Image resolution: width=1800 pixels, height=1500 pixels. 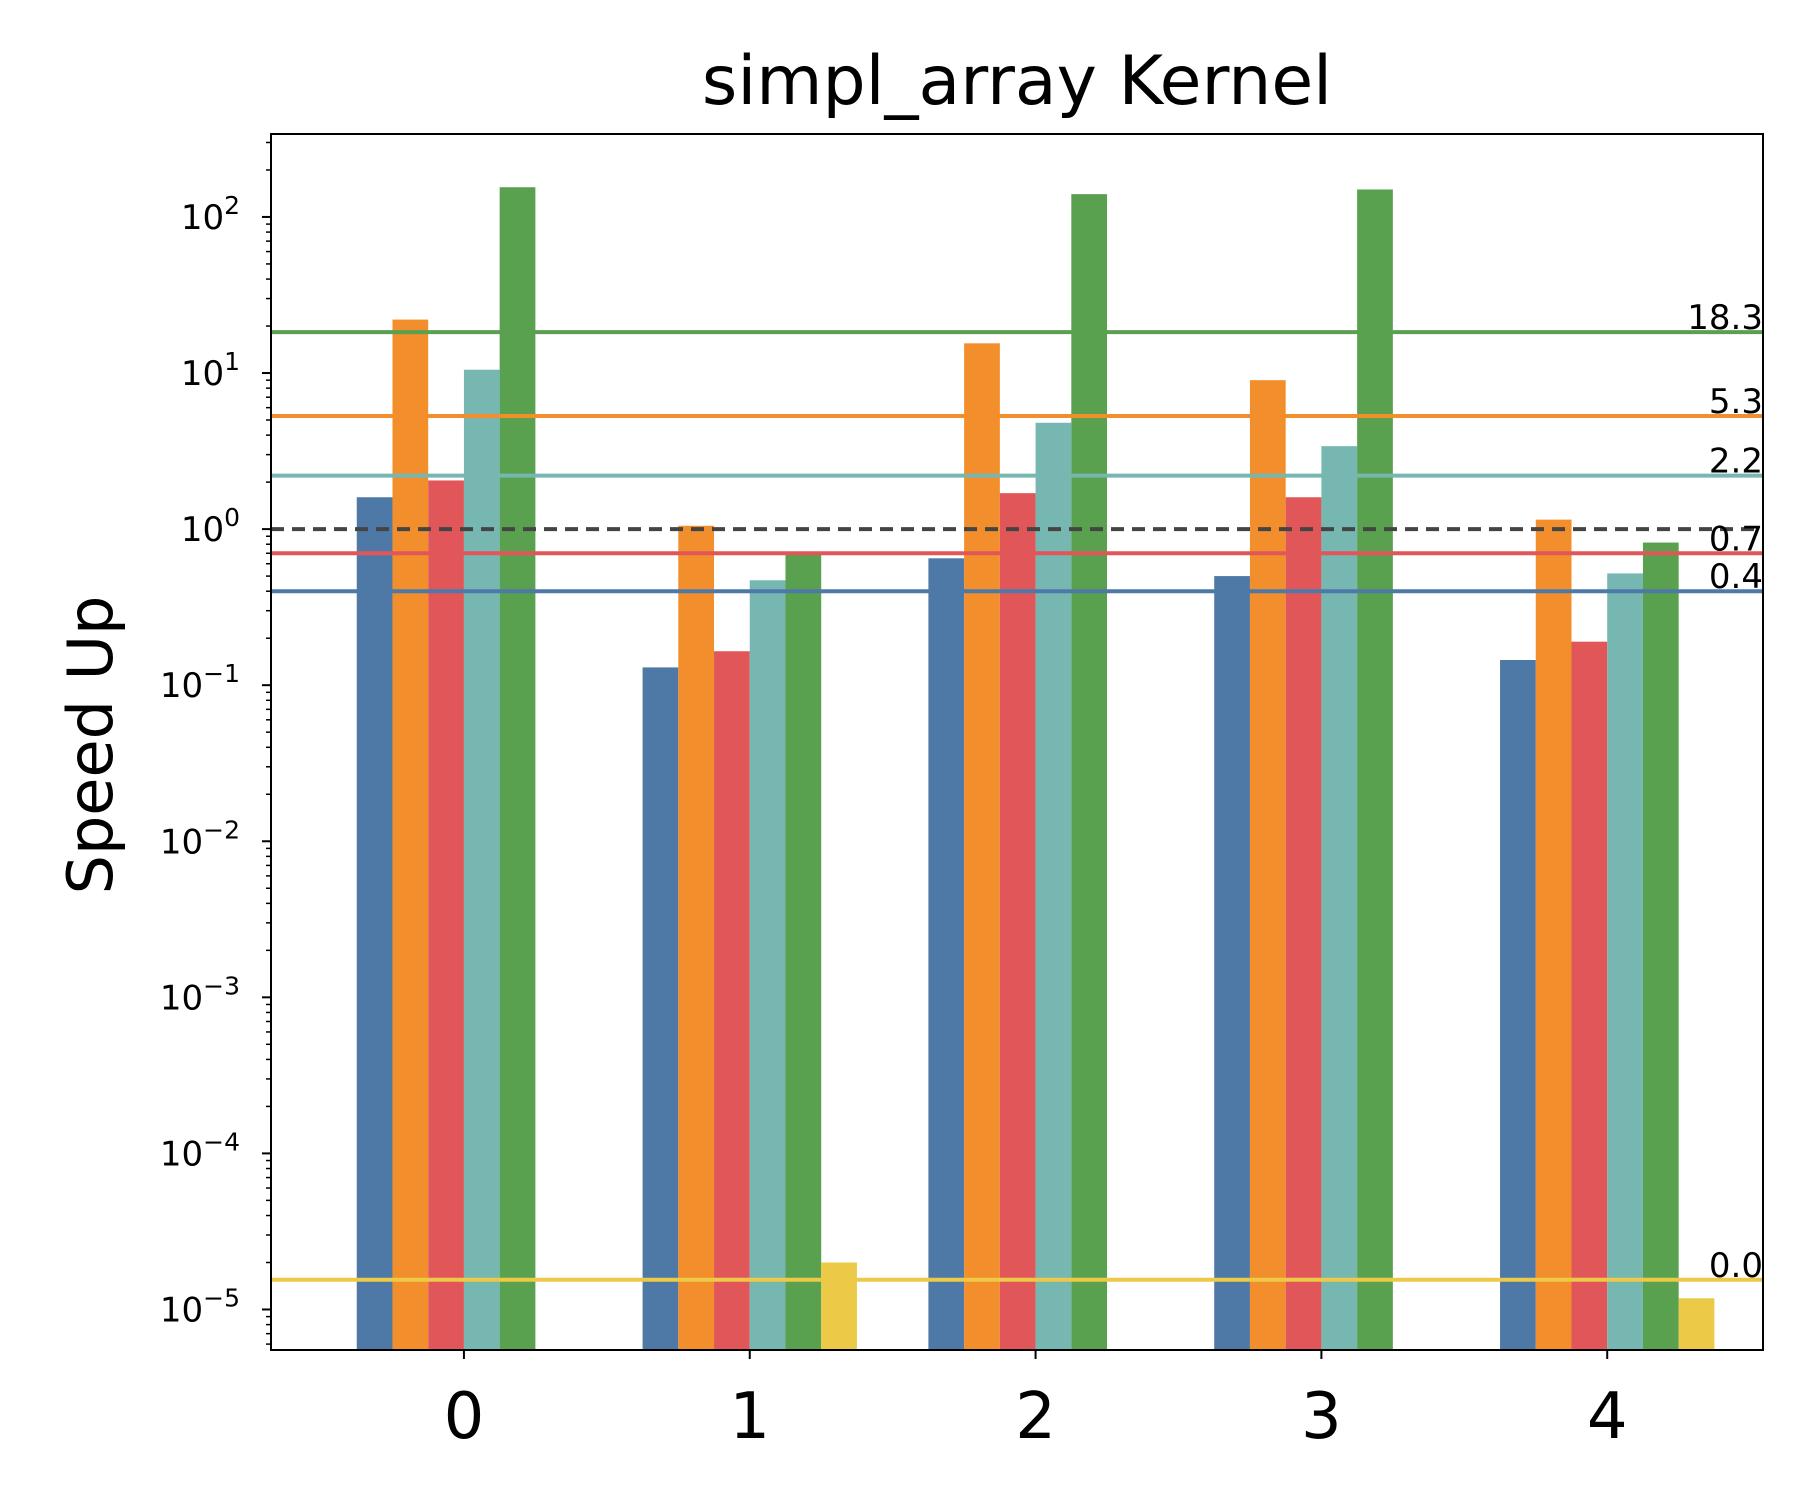 What do you see at coordinates (1725, 318) in the screenshot?
I see `reference-label-18.3: 18.3` at bounding box center [1725, 318].